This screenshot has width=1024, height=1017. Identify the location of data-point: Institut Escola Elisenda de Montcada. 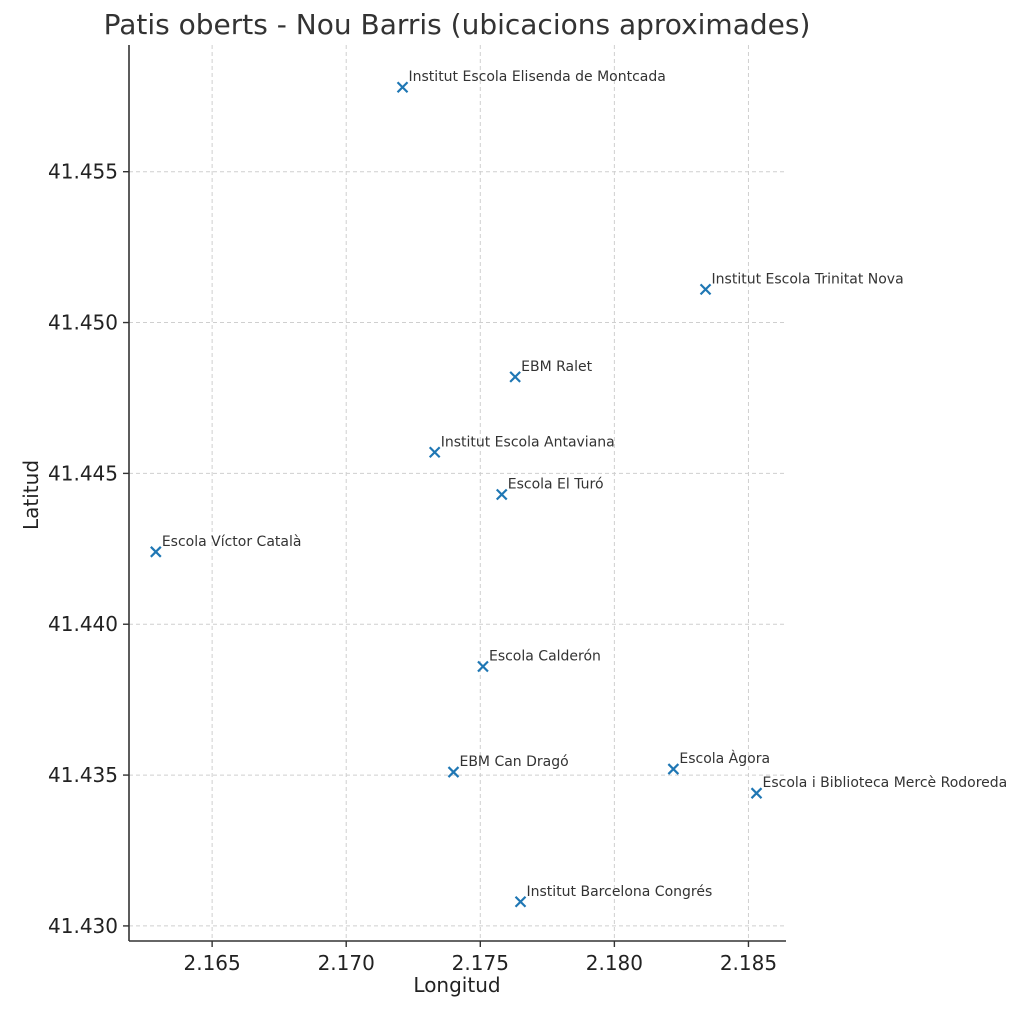
(531, 81).